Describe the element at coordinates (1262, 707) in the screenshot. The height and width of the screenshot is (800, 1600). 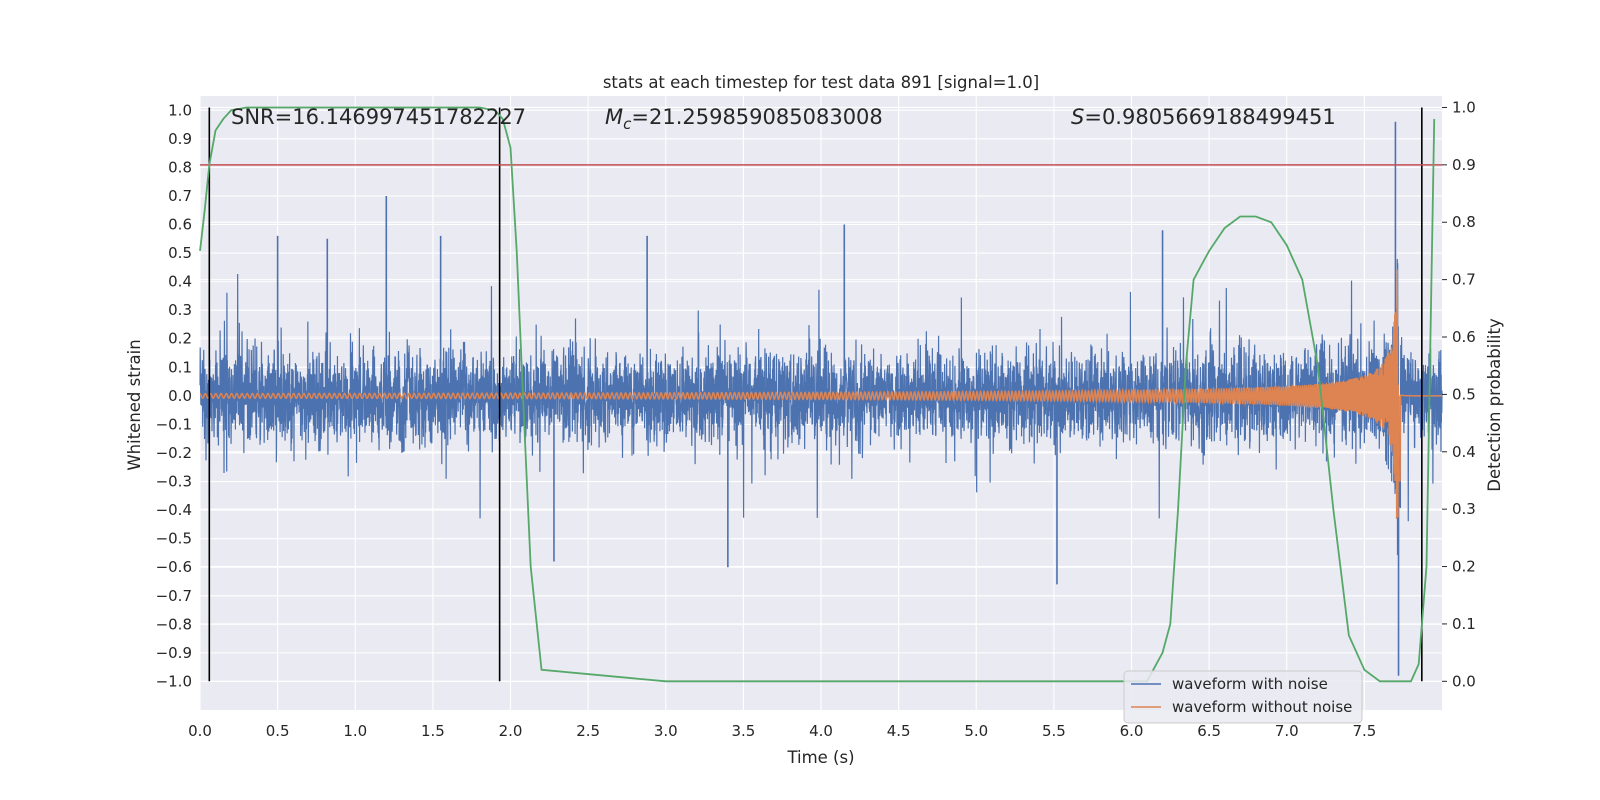
I see `legend-label-clean: waveform without noise` at that location.